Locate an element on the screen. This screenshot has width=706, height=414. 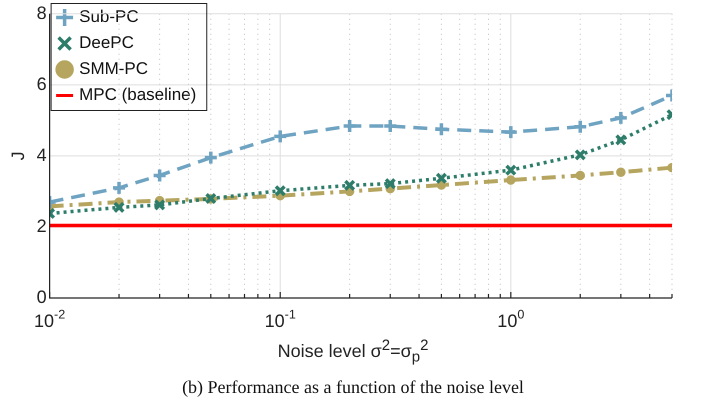
y-tick-label: 2 is located at coordinates (41, 226).